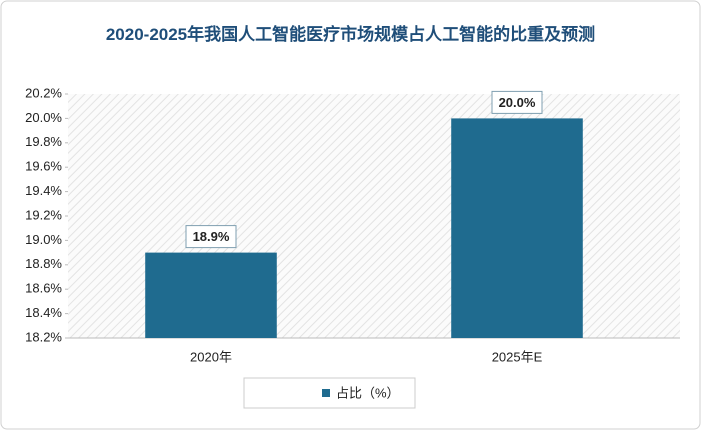 The width and height of the screenshot is (701, 430). Describe the element at coordinates (43, 263) in the screenshot. I see `y-tick-label: 18.8%` at that location.